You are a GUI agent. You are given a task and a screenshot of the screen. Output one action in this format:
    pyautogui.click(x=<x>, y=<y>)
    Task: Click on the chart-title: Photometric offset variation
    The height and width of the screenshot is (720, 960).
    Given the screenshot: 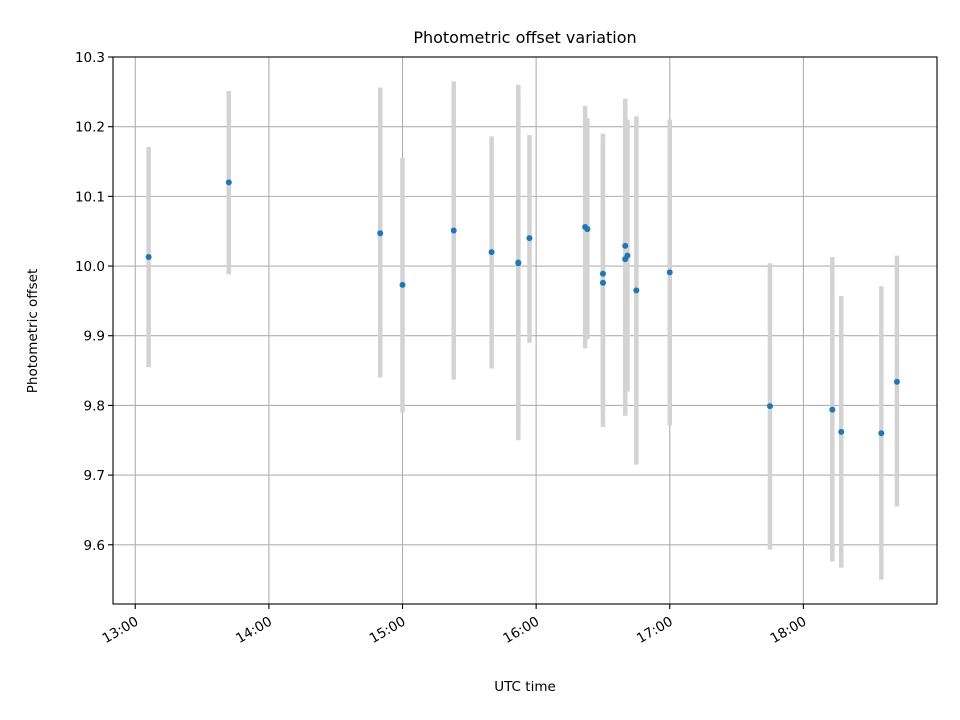 What is the action you would take?
    pyautogui.click(x=524, y=37)
    